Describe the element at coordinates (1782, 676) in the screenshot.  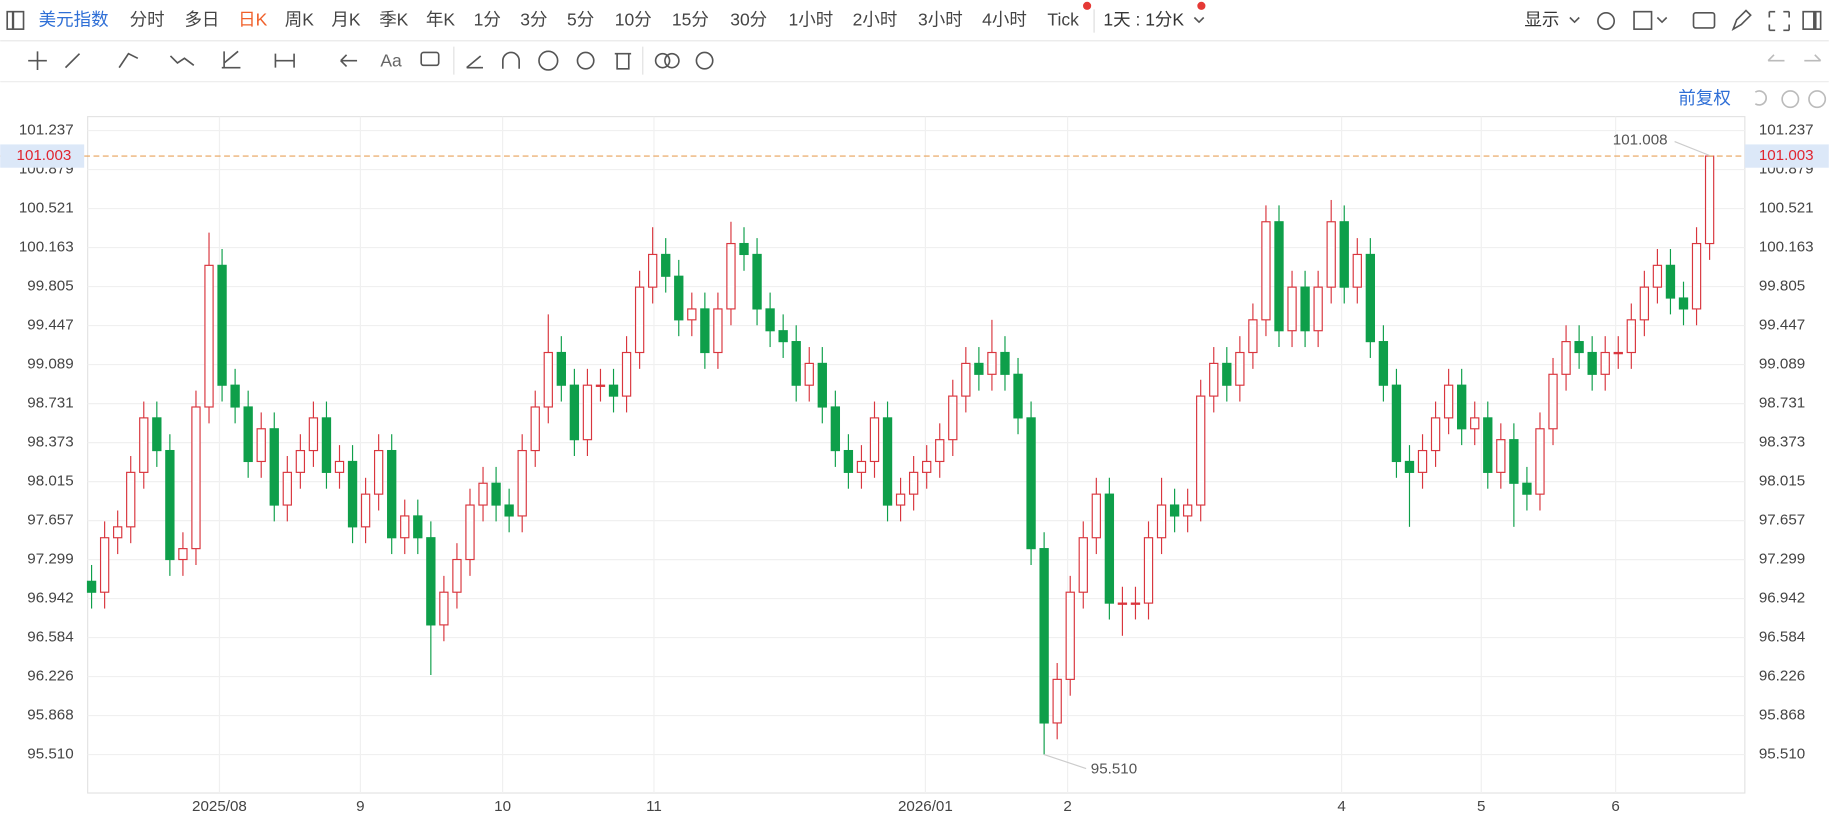
I see `y-tick-label-right: 96.226` at that location.